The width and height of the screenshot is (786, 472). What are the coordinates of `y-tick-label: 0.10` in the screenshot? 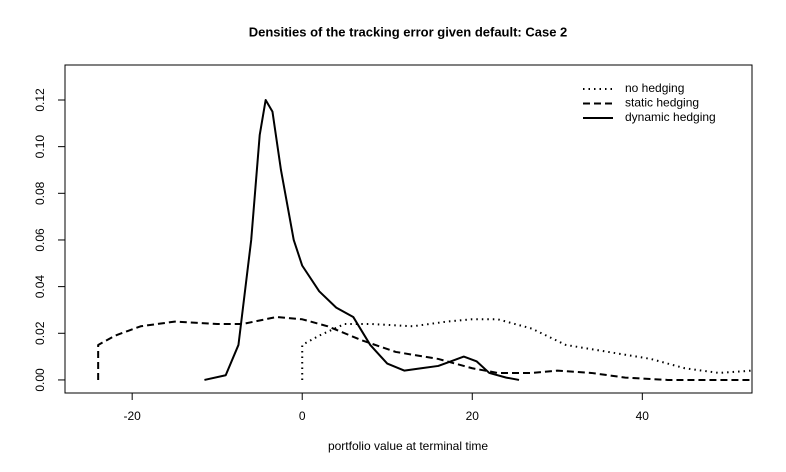 It's located at (40, 147).